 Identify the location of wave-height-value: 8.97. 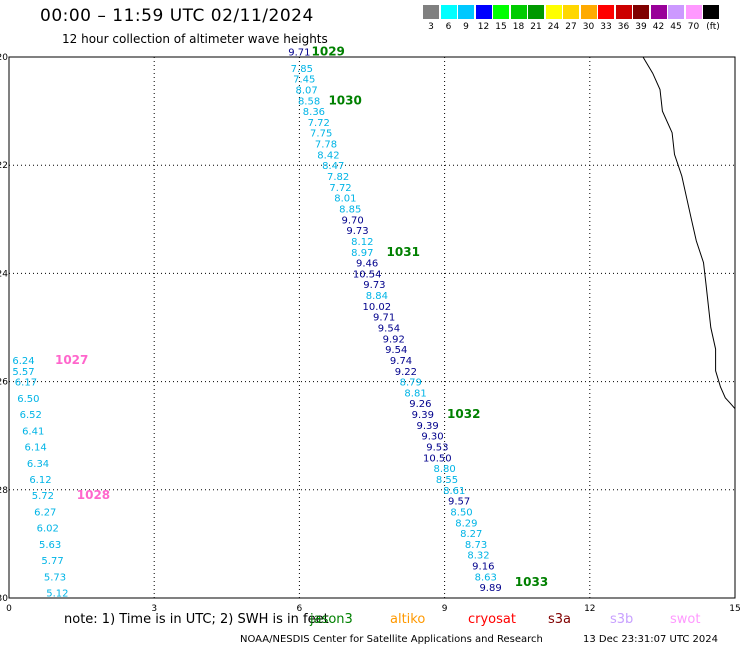
(362, 253).